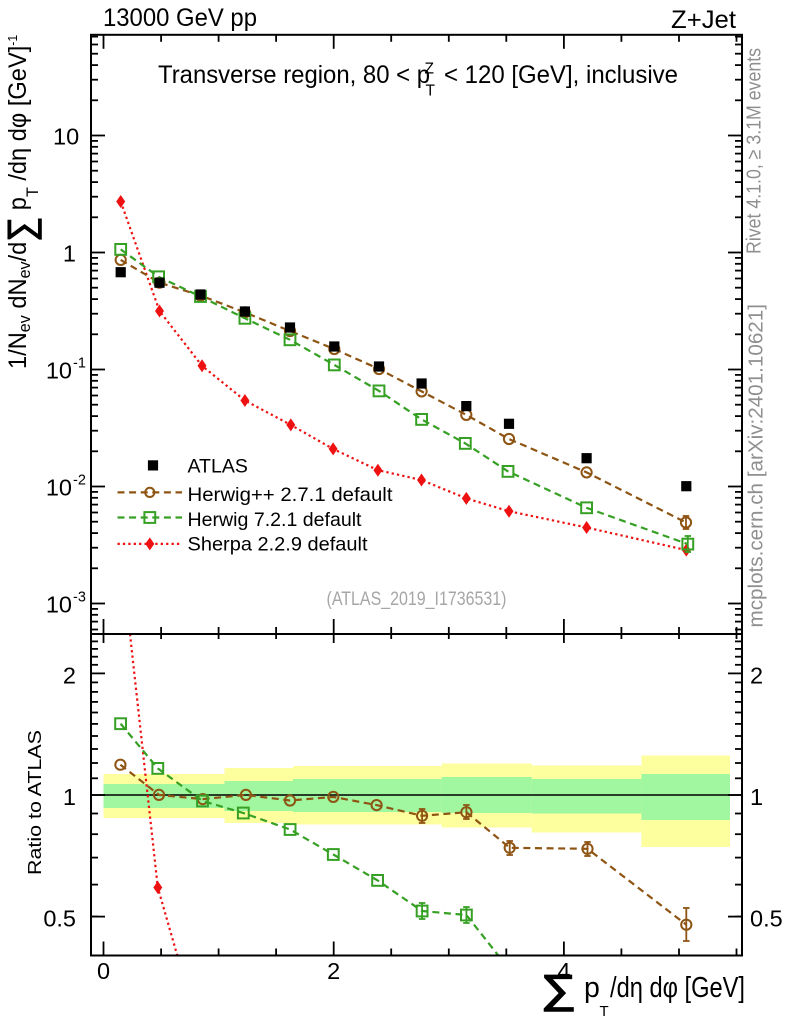  Describe the element at coordinates (755, 151) in the screenshot. I see `svg-text: Rivet 4.1.0, ≥ 3.1M events` at that location.